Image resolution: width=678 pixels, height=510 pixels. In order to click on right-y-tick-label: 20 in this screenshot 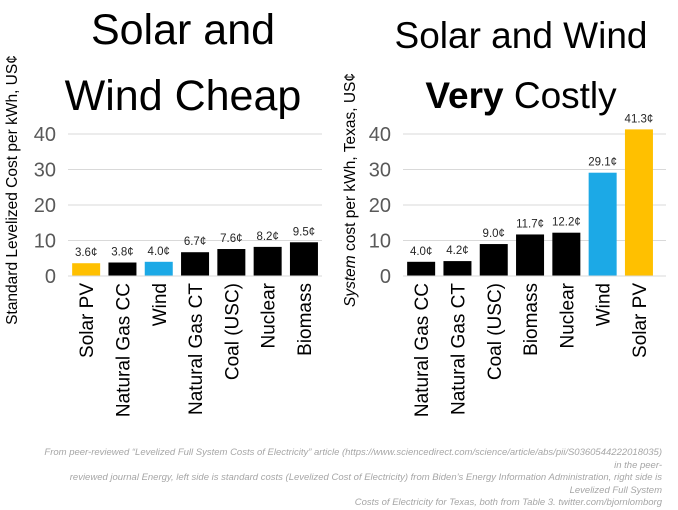, I will do `click(380, 206)`.